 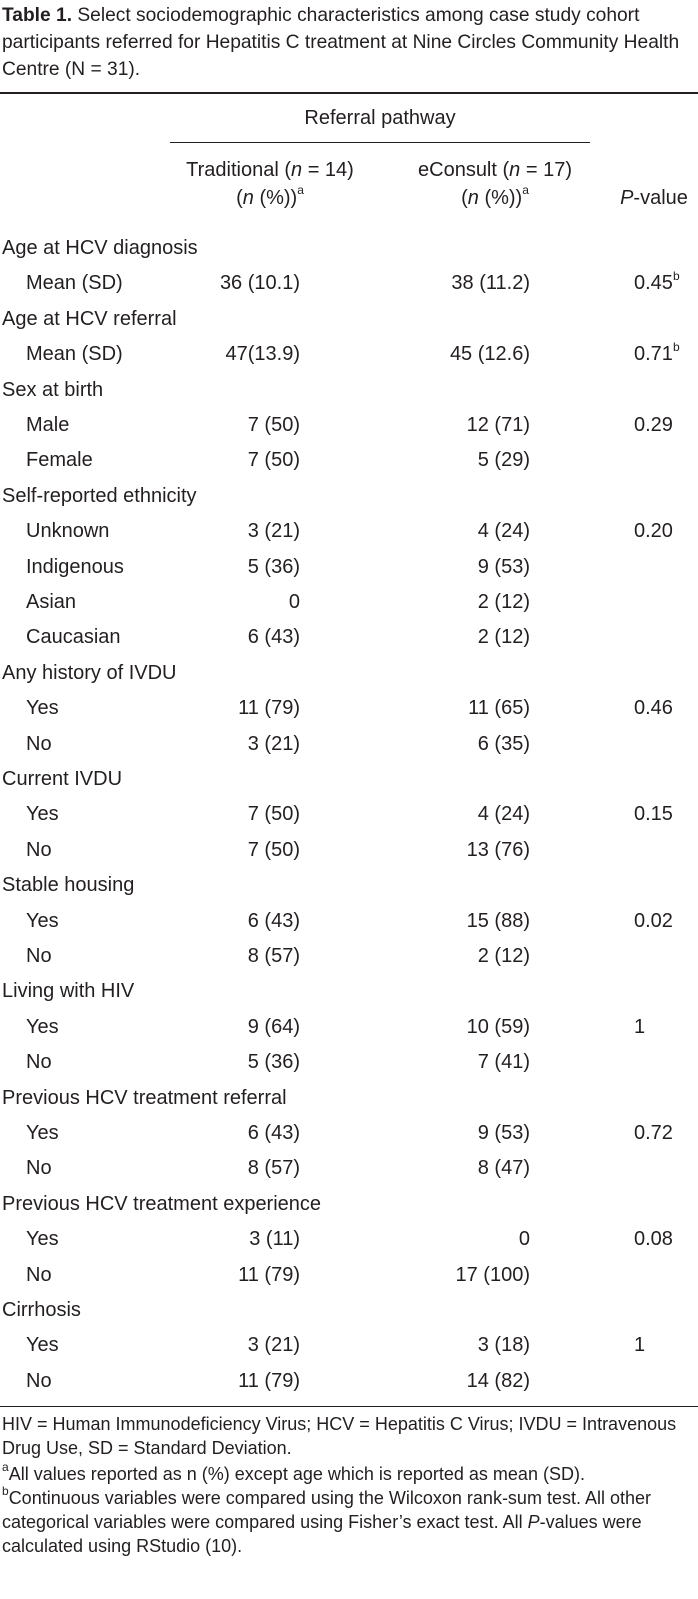 What do you see at coordinates (349, 637) in the screenshot?
I see `table-row: Caucasian 6 (43) 2 (12)` at bounding box center [349, 637].